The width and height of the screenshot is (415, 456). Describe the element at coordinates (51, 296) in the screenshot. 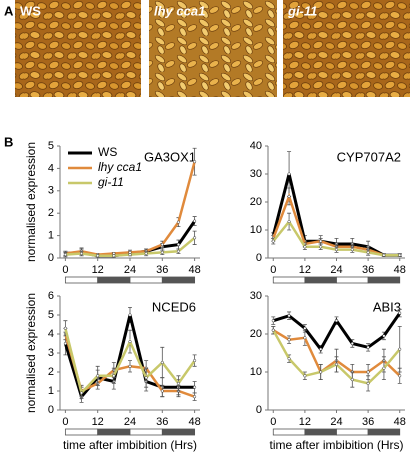

I see `y-tick-label: 6` at that location.